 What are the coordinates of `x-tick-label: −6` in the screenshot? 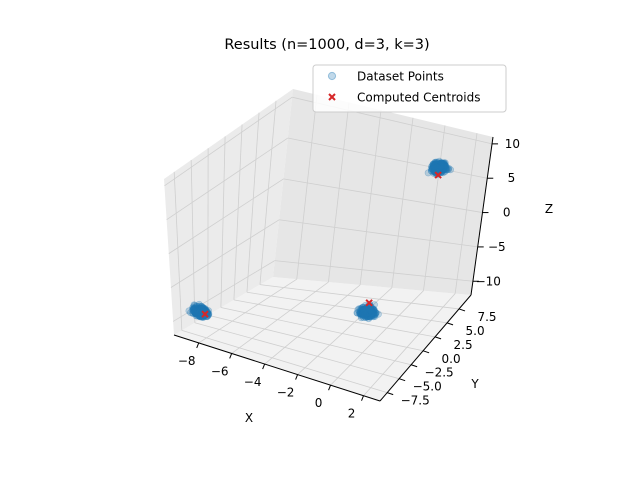 It's located at (220, 371).